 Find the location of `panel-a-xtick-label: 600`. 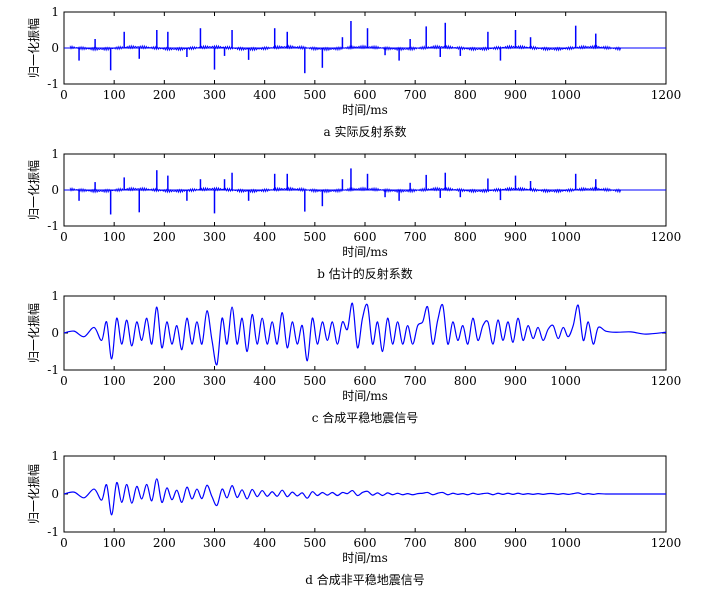

panel-a-xtick-label: 600 is located at coordinates (365, 95).